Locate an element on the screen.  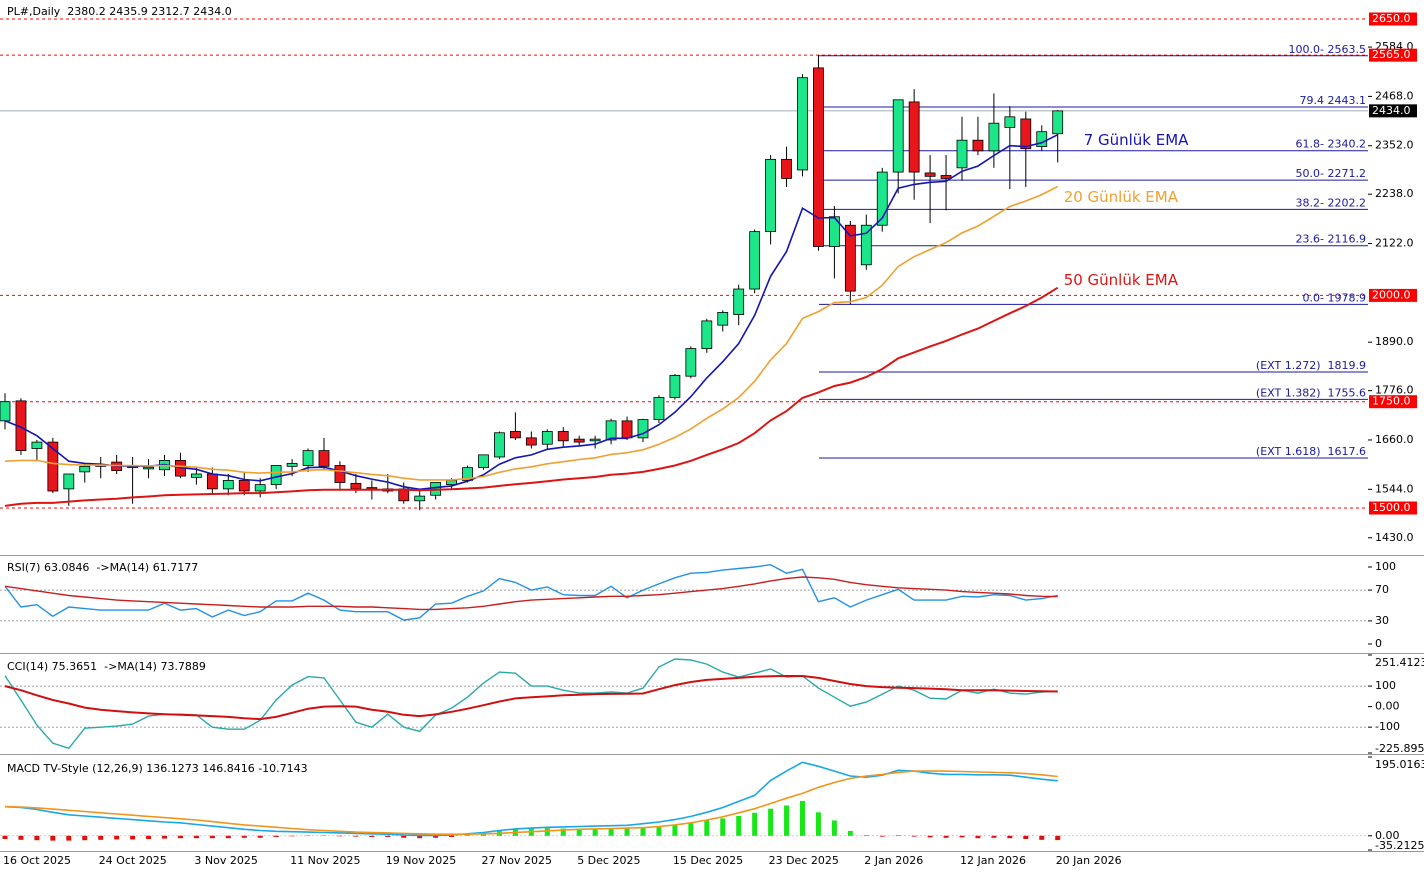
x-tick-label: 24 Oct 2025 is located at coordinates (133, 860).